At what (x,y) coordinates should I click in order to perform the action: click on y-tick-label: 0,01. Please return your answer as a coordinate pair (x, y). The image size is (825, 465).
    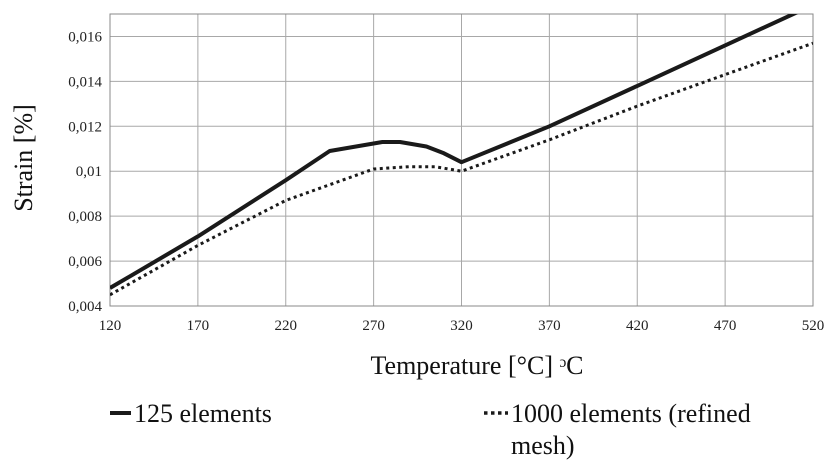
    Looking at the image, I should click on (89, 172).